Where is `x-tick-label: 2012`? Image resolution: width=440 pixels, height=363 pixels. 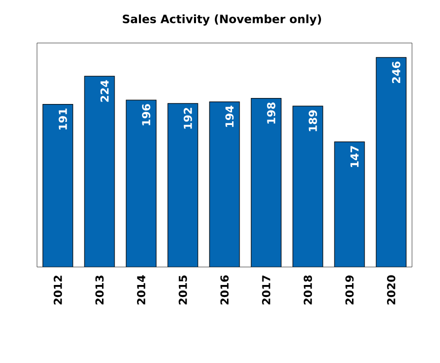 x-tick-label: 2012 is located at coordinates (58, 290).